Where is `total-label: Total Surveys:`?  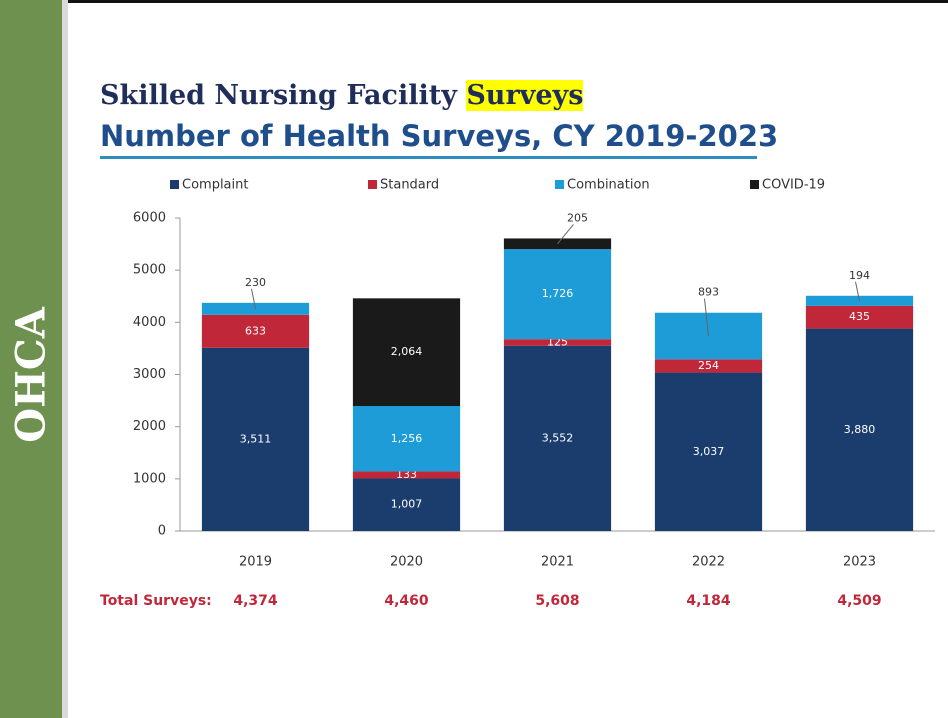 total-label: Total Surveys: is located at coordinates (156, 601).